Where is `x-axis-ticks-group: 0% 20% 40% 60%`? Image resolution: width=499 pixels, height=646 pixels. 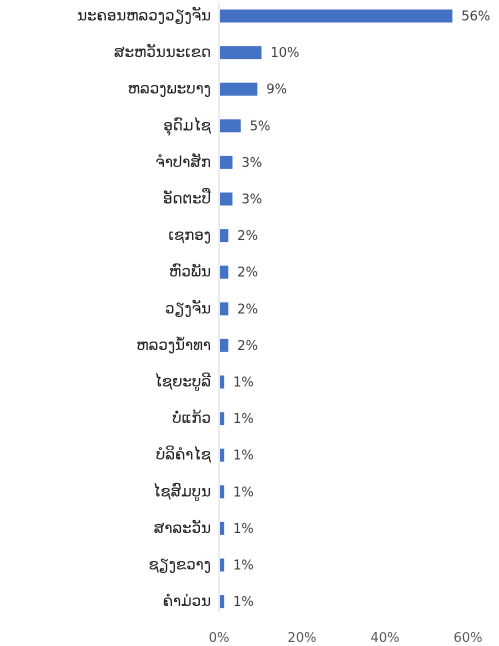 x-axis-ticks-group: 0% 20% 40% 60% is located at coordinates (346, 638).